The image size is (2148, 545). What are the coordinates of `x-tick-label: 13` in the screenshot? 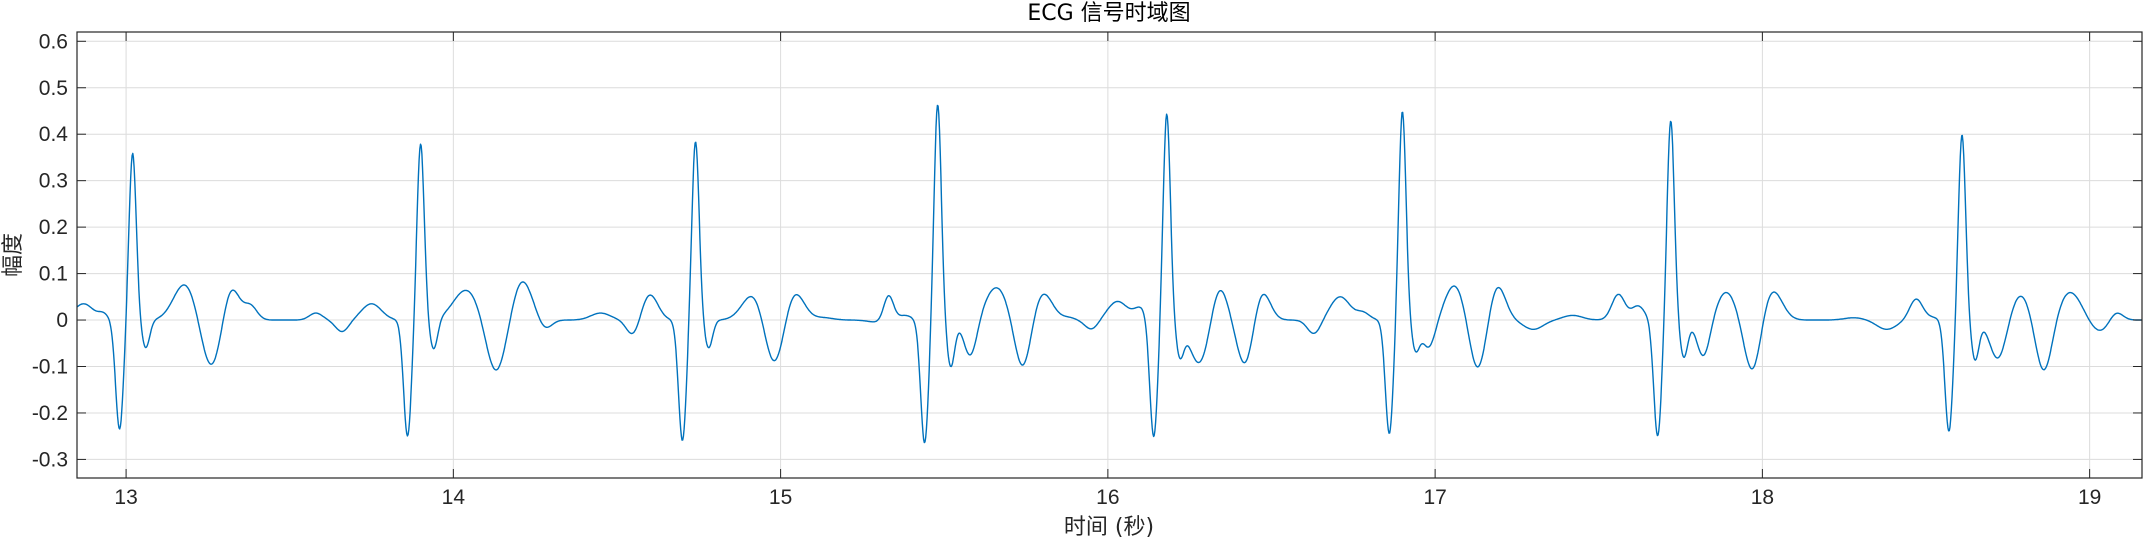 It's located at (125, 497).